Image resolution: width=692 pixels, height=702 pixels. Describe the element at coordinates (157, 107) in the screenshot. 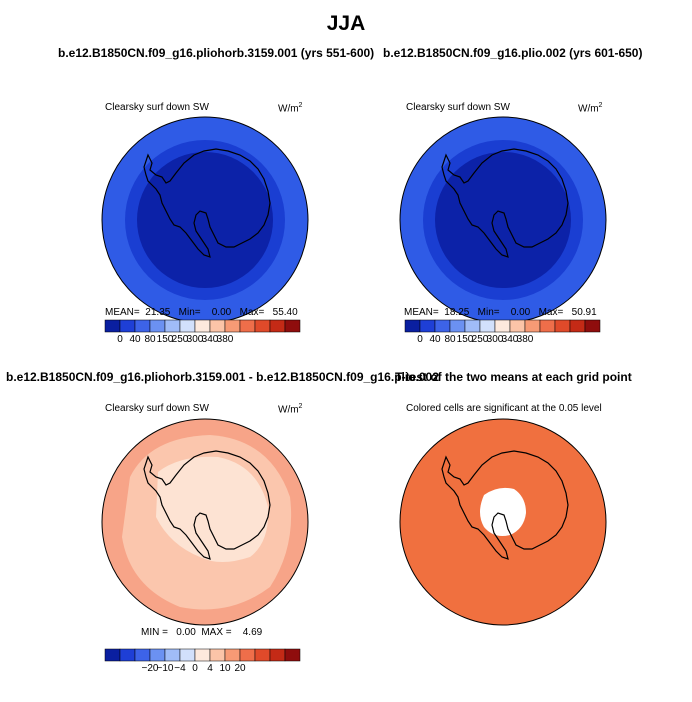

I see `panel1-variable: Clearsky surf down SW` at that location.